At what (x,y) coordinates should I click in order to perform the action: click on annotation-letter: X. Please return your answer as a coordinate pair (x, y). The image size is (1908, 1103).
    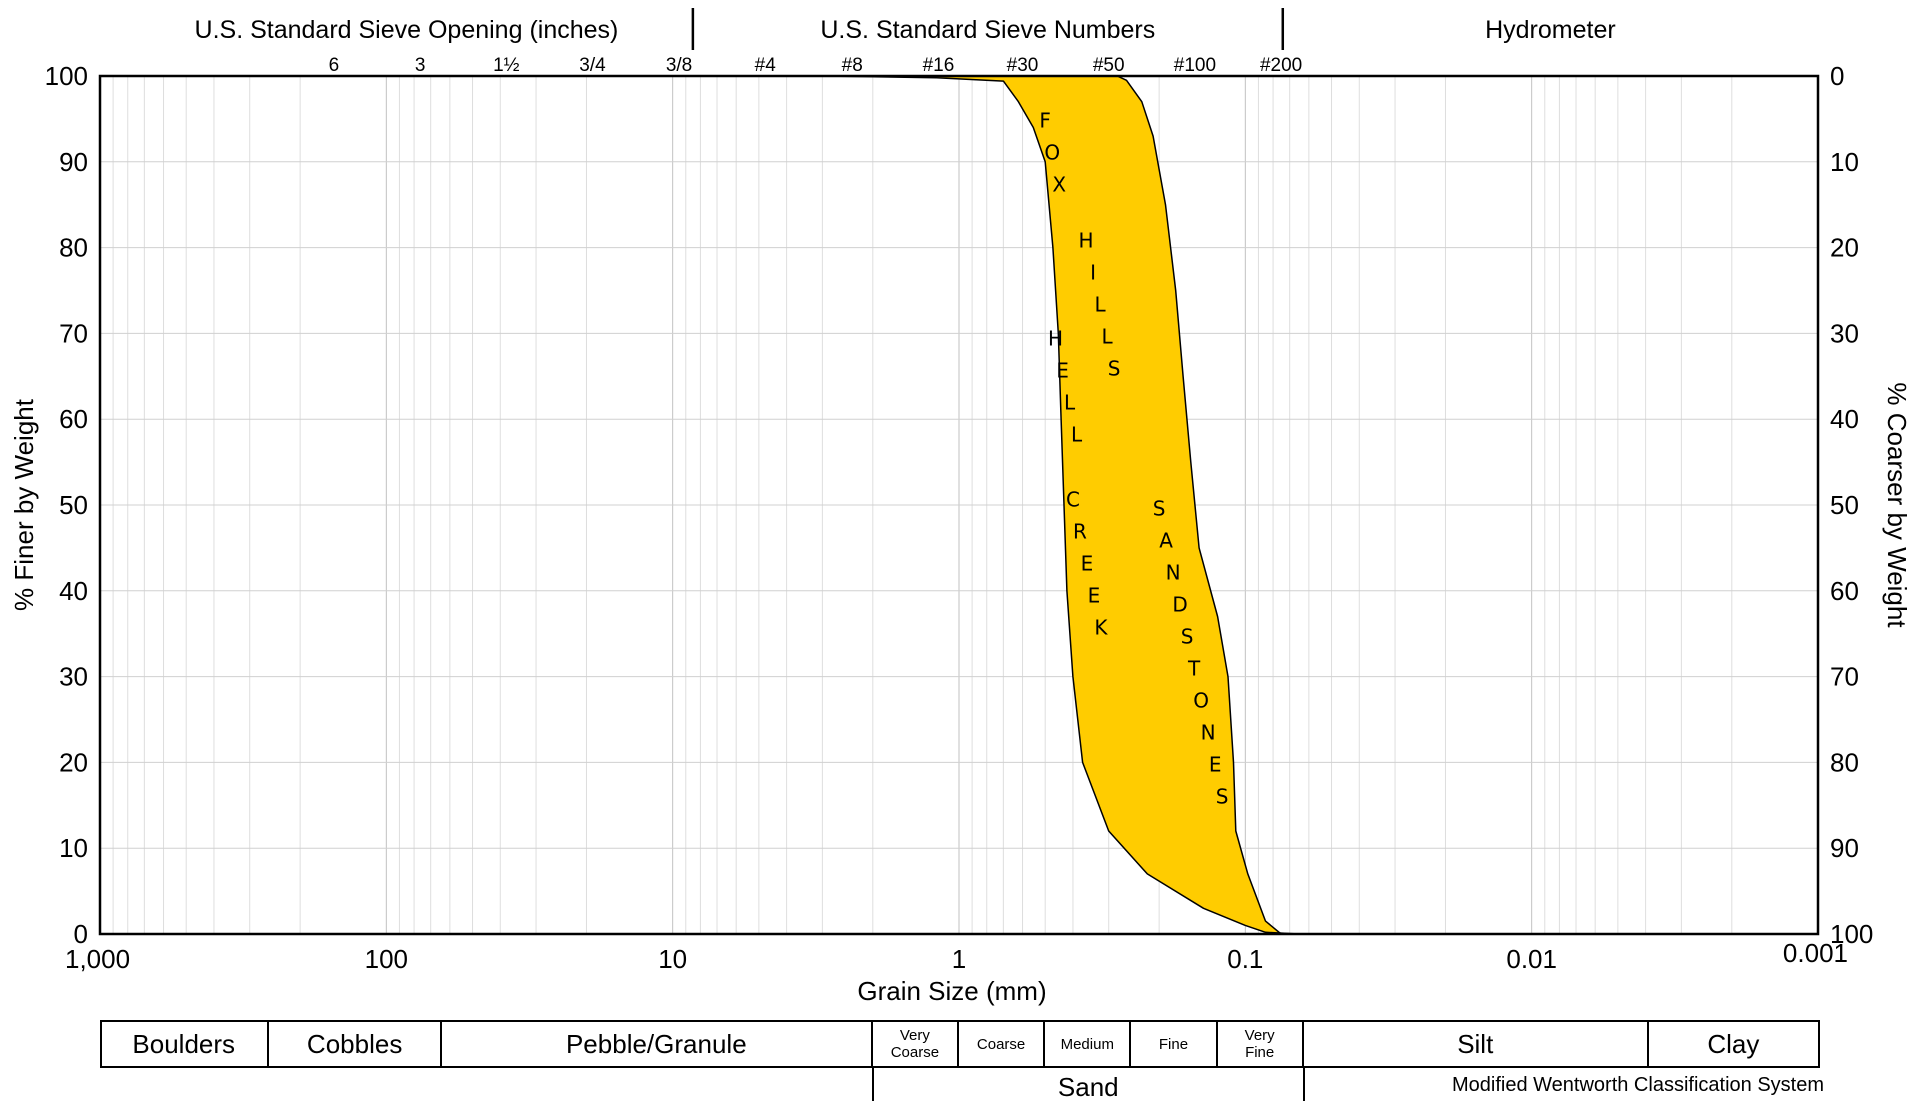
    Looking at the image, I should click on (1059, 184).